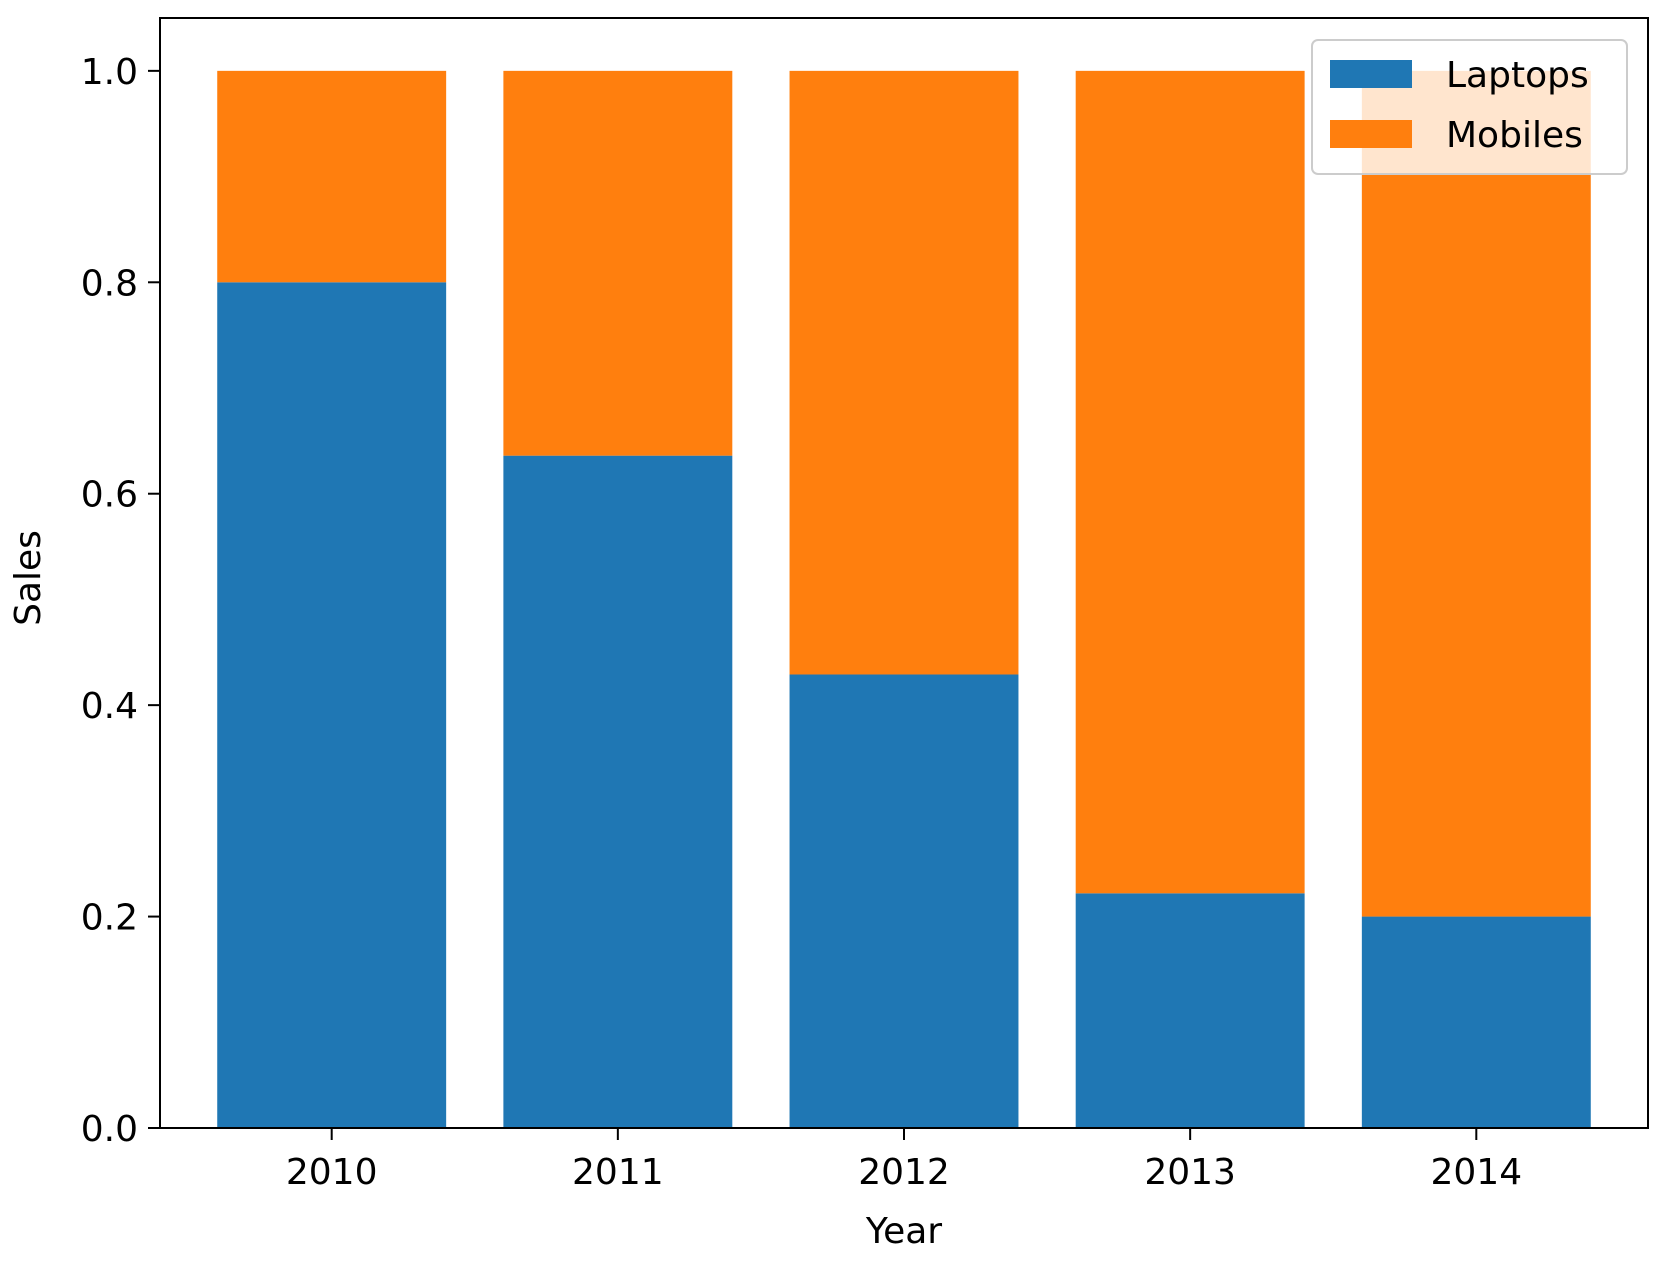  Describe the element at coordinates (109, 706) in the screenshot. I see `y-tick-label: 0.4` at that location.